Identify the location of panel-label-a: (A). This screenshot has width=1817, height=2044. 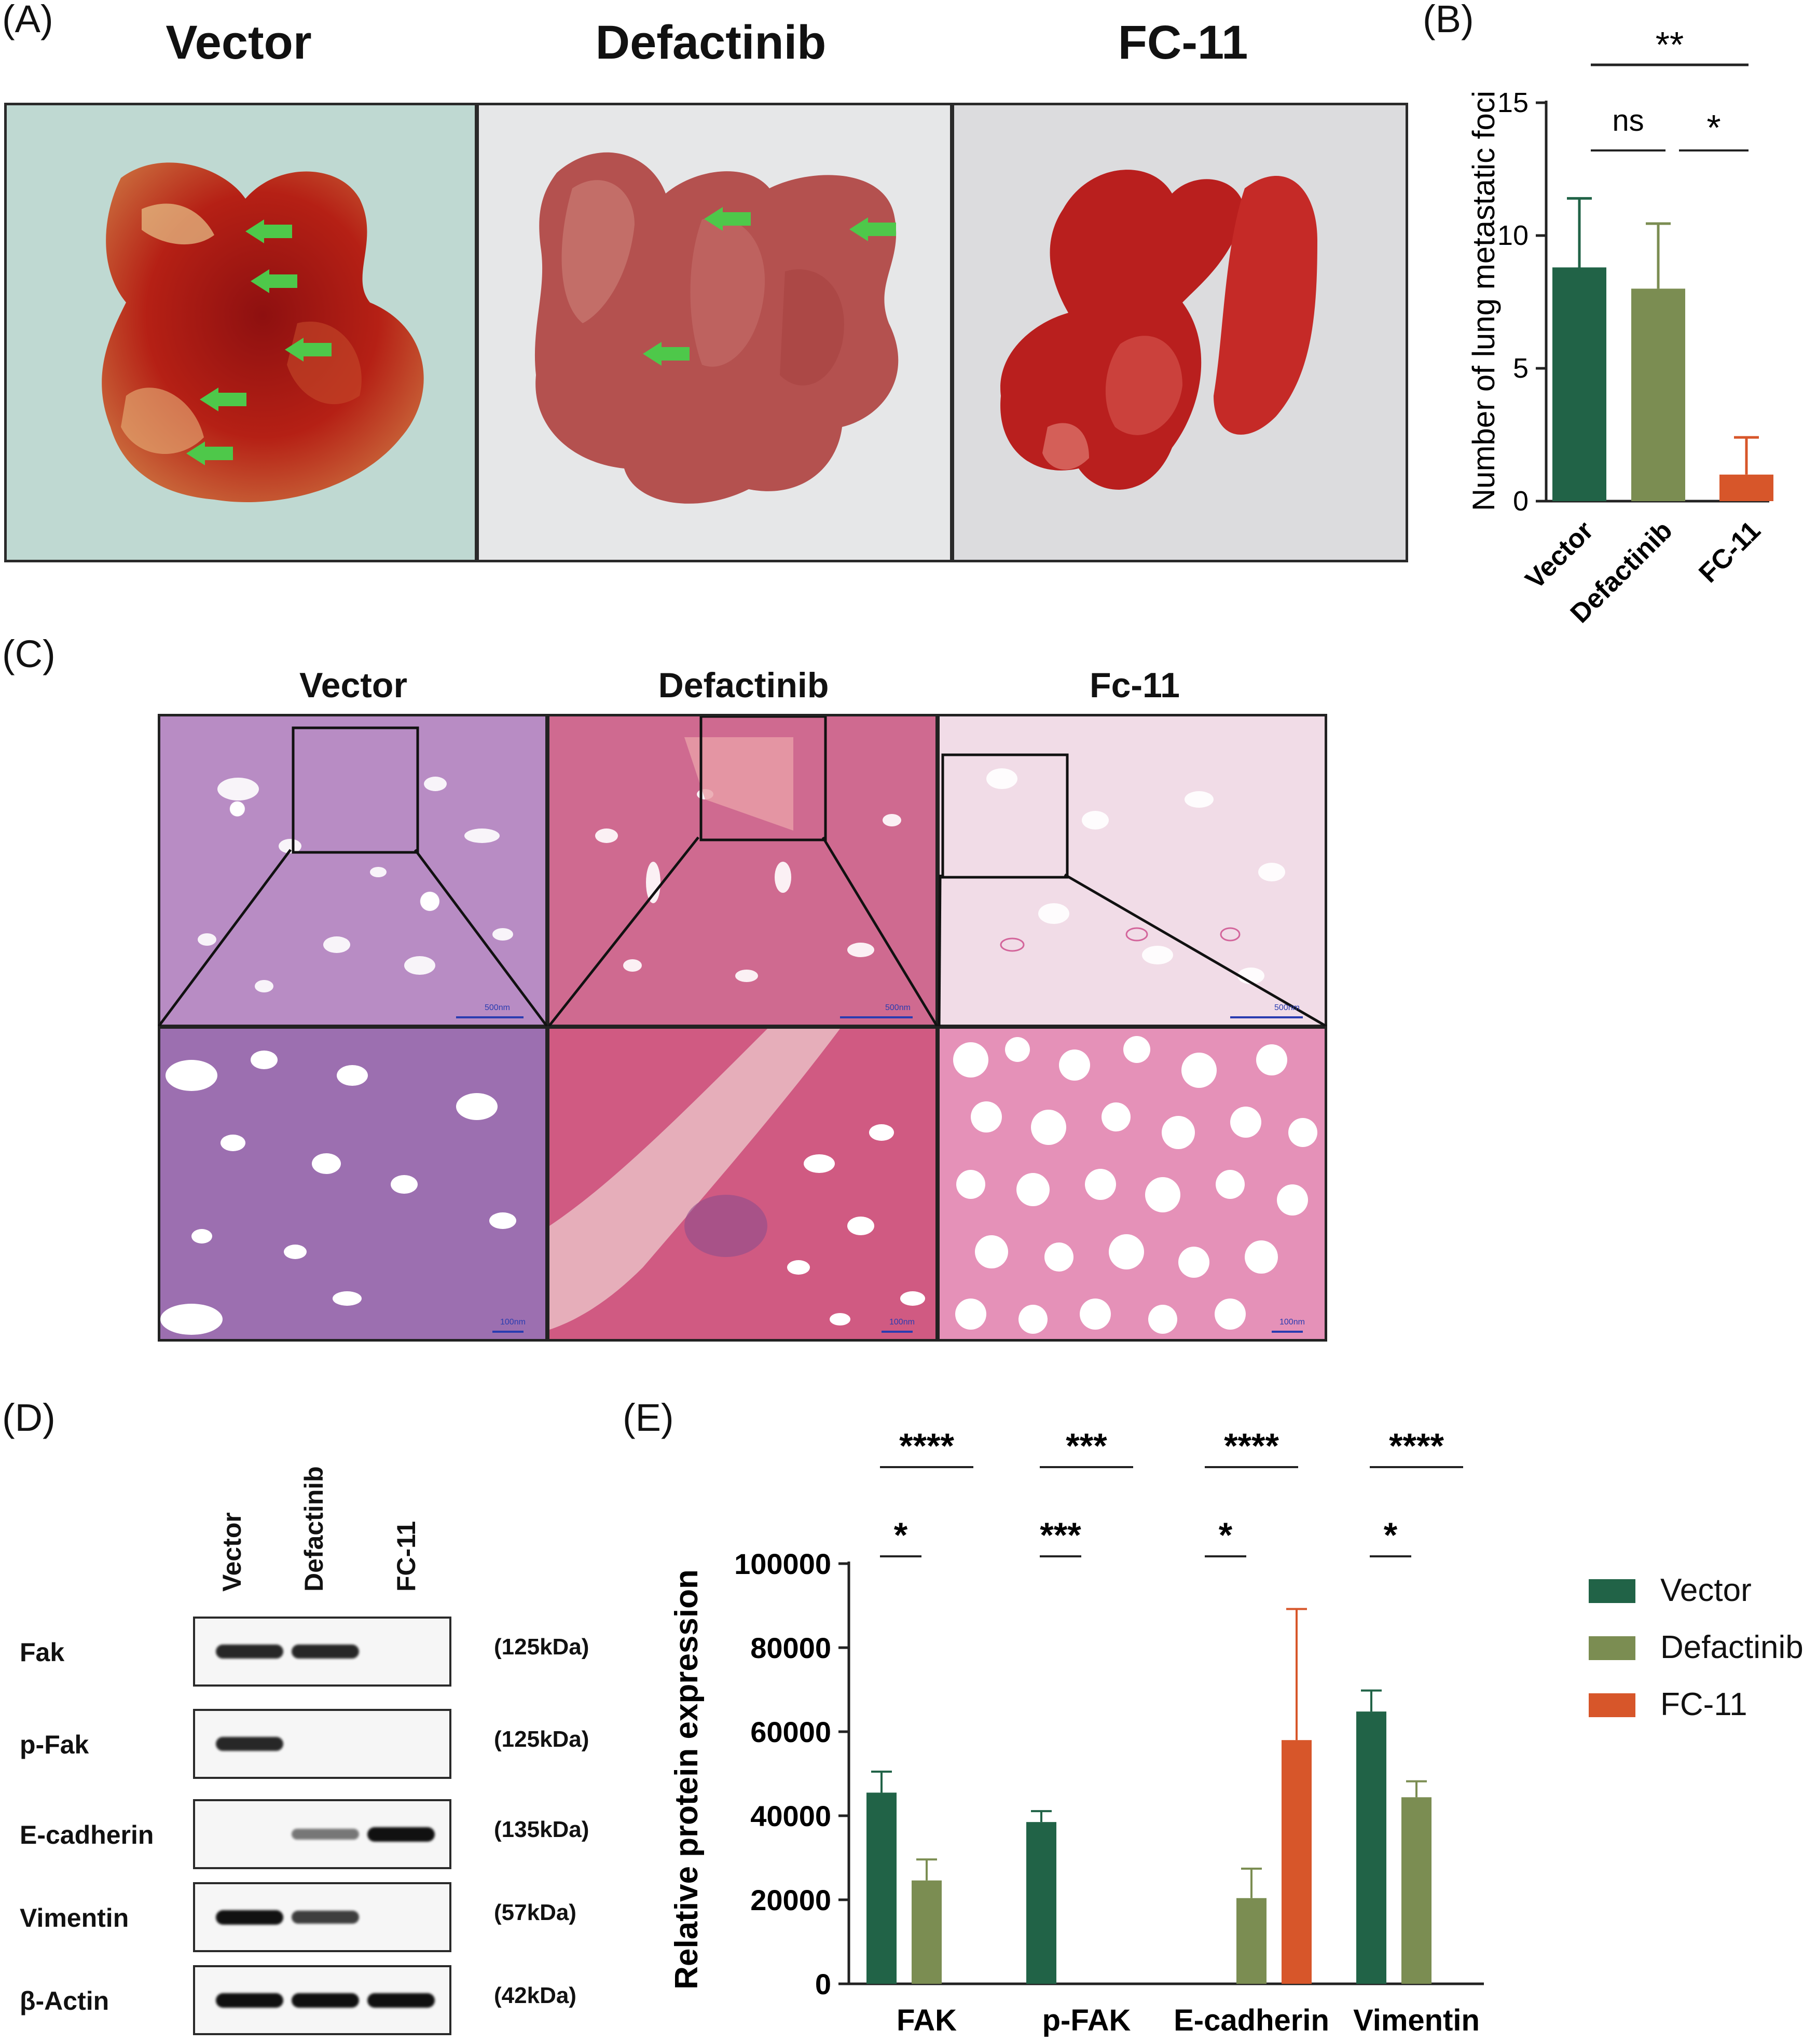
(27, 20).